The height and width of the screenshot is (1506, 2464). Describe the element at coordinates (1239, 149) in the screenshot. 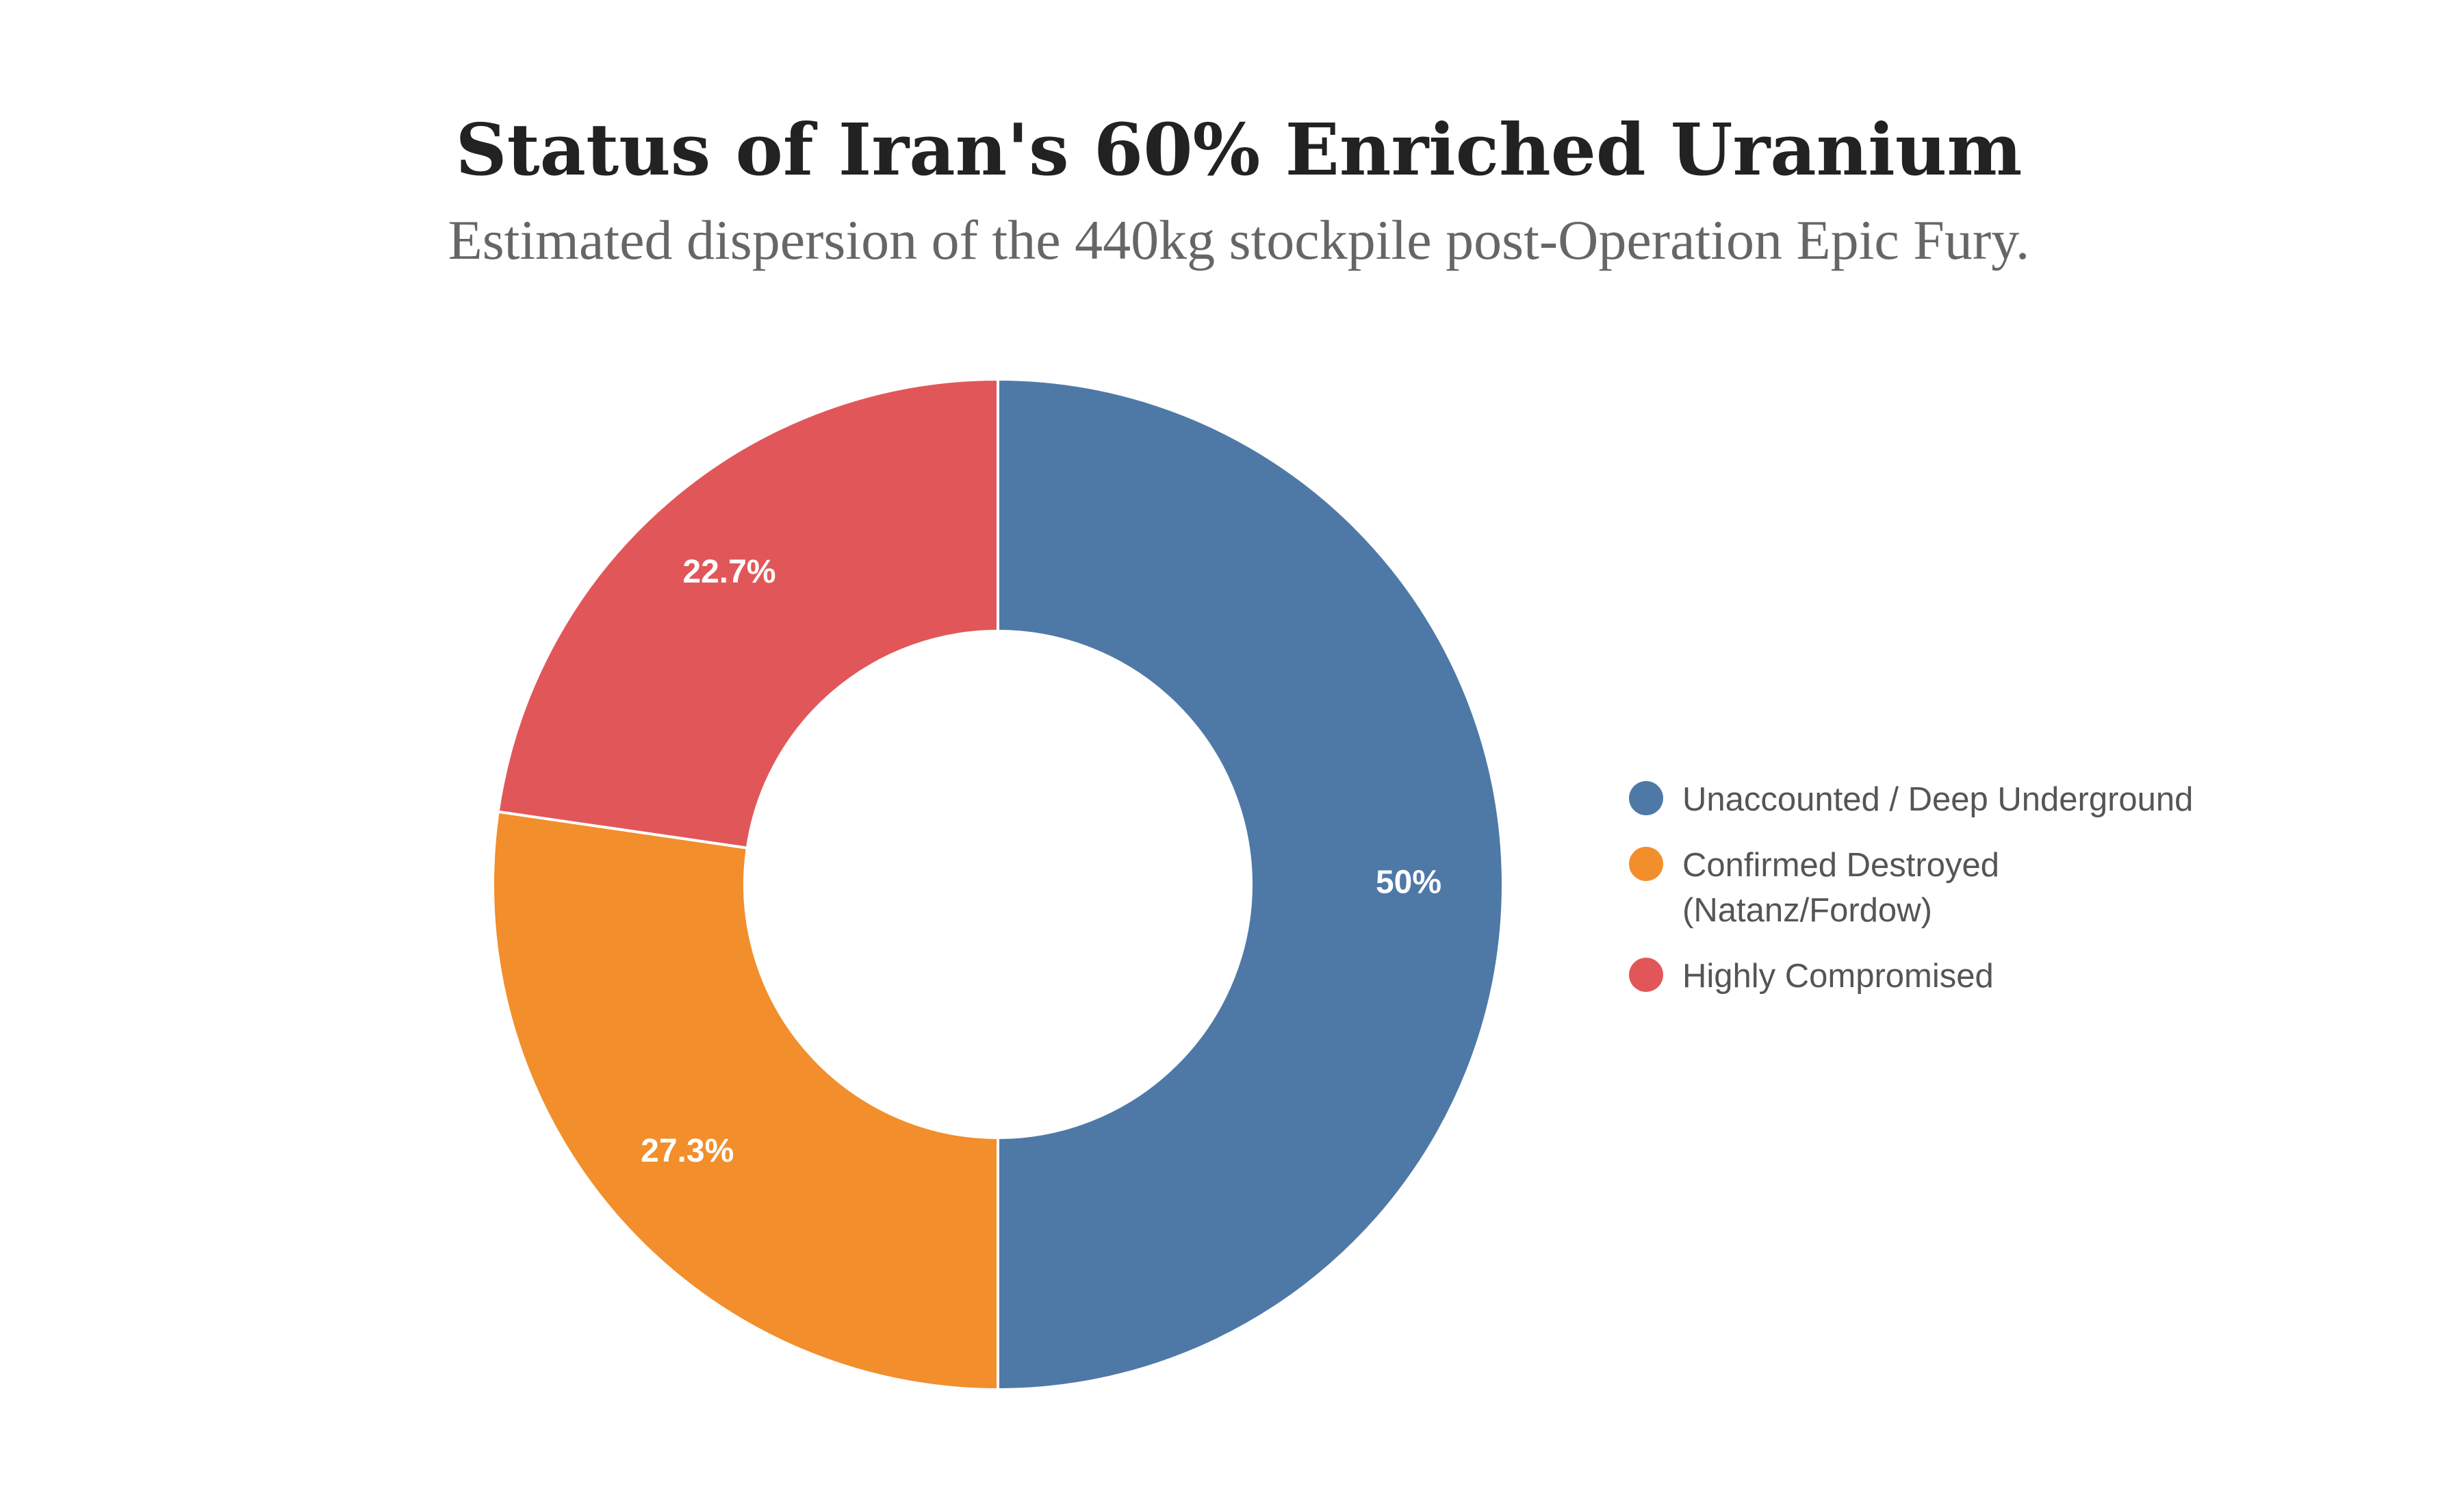

I see `chart-title: Status of Iran's 60% Enriched Uranium` at that location.